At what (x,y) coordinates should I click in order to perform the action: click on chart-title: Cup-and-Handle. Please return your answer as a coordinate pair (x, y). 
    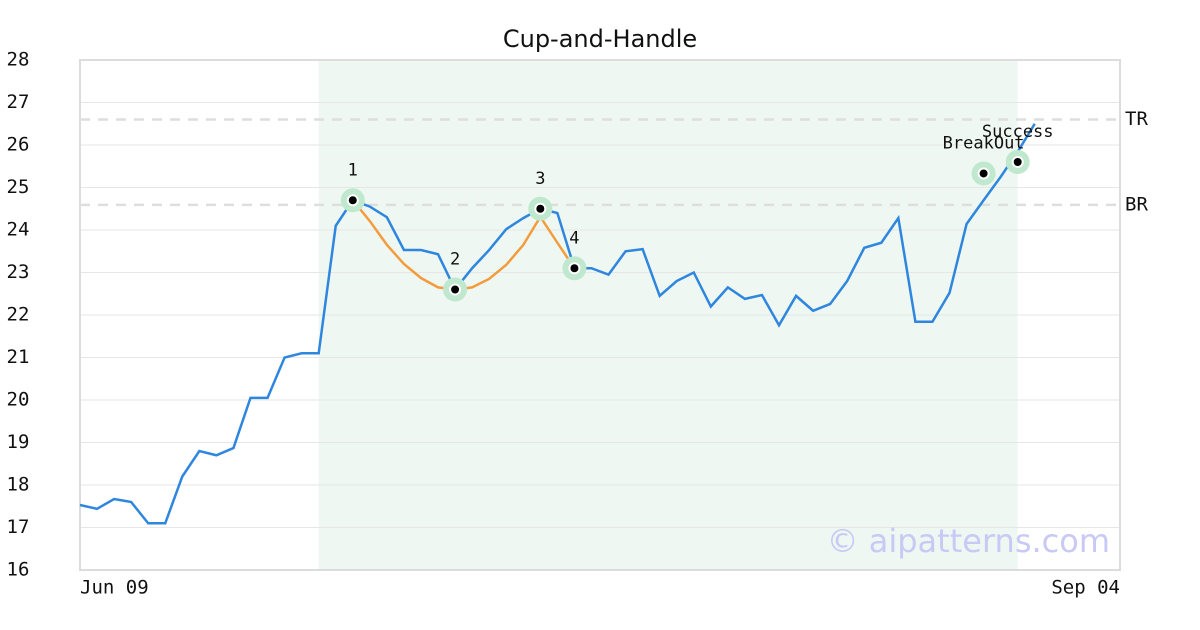
    Looking at the image, I should click on (600, 39).